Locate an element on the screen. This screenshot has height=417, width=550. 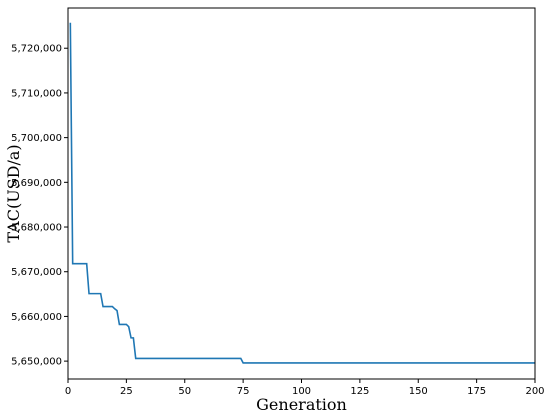
x-tick-label: 200 is located at coordinates (534, 391).